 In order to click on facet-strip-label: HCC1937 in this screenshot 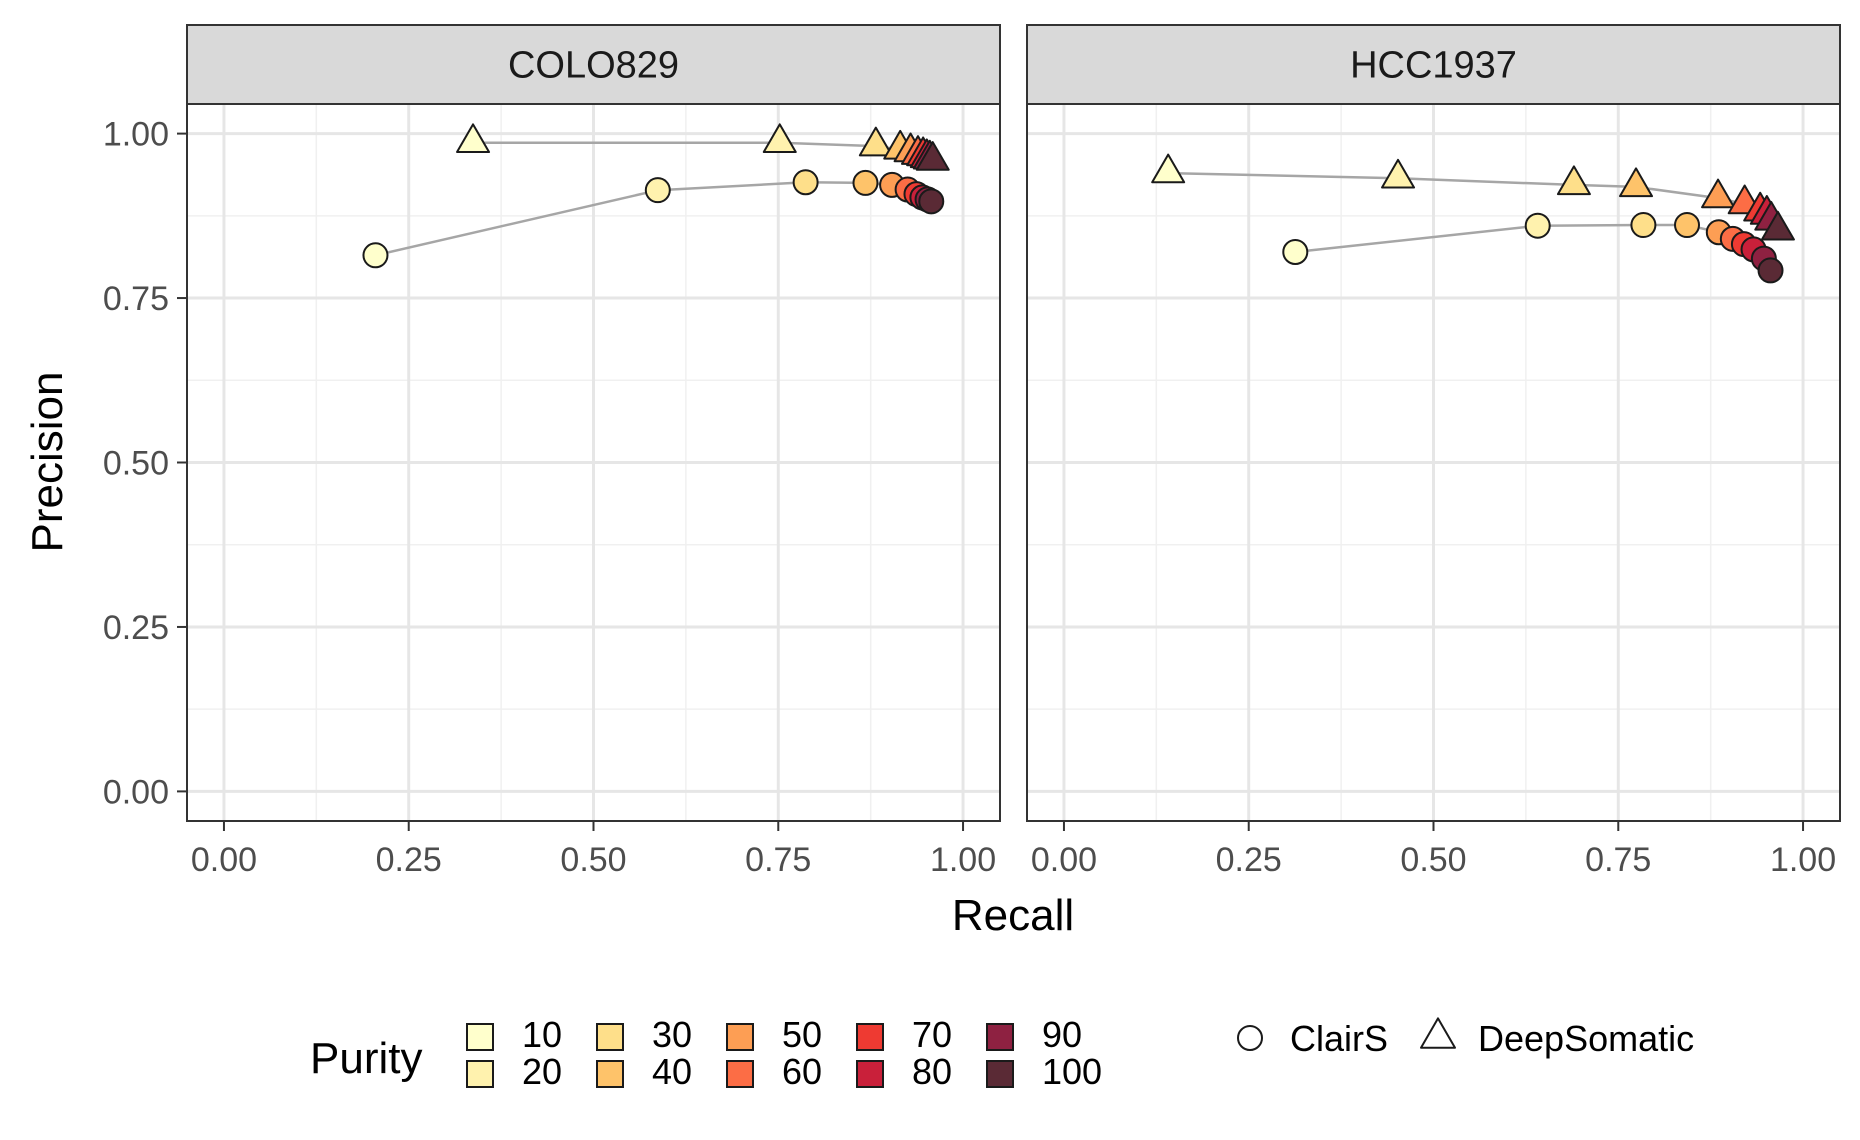, I will do `click(1433, 66)`.